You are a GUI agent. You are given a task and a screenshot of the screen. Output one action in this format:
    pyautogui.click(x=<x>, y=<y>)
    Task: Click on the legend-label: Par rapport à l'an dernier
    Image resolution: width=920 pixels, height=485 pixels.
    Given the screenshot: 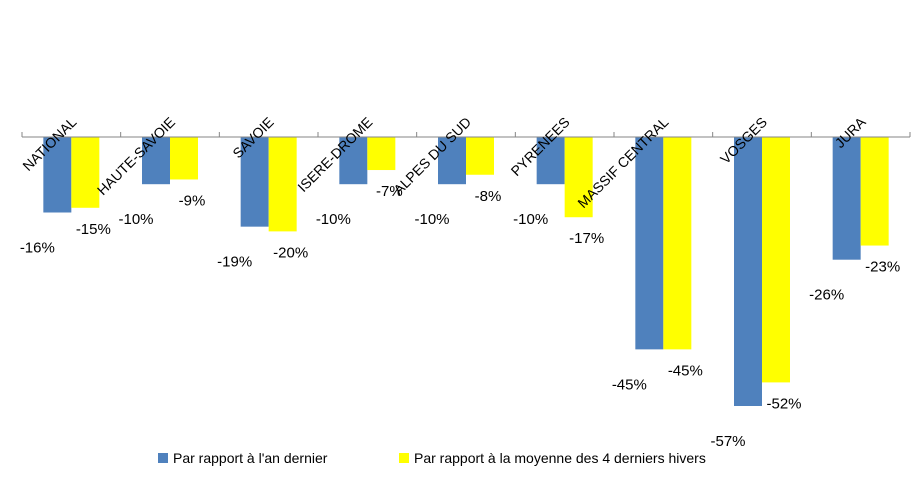 What is the action you would take?
    pyautogui.click(x=250, y=458)
    